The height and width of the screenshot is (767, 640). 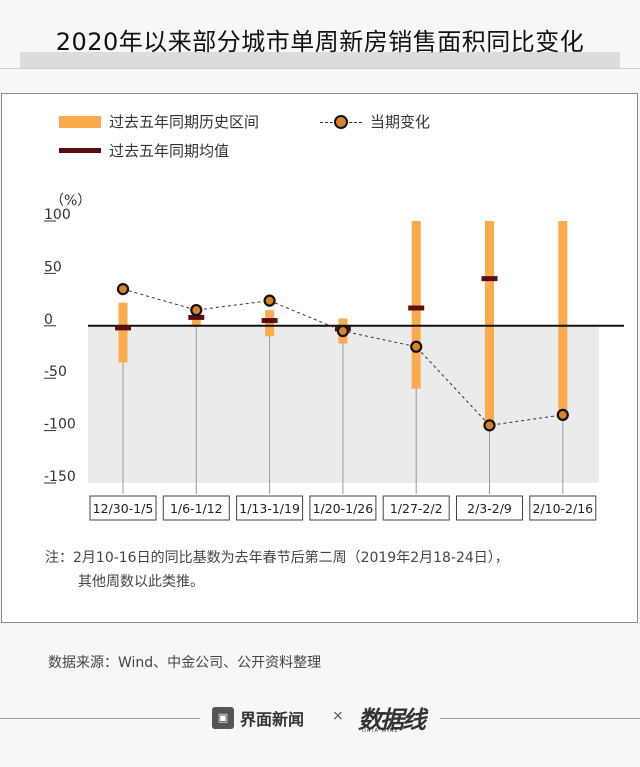 I want to click on legend-item-avg: 过去五年同期均值, so click(x=144, y=150).